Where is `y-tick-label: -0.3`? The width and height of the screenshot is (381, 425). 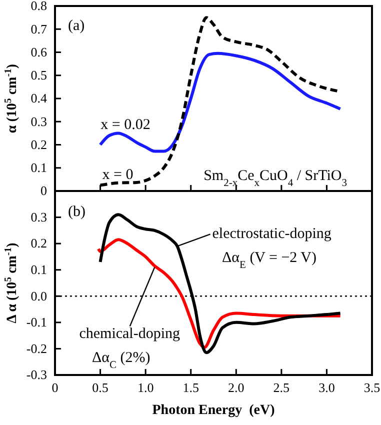 y-tick-label: -0.3 is located at coordinates (36, 374).